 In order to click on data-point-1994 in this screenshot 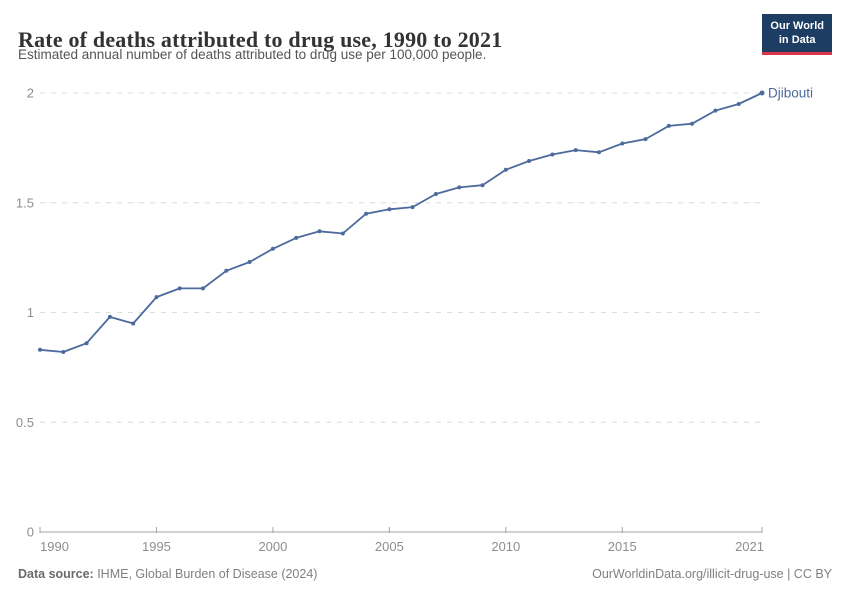, I will do `click(133, 323)`.